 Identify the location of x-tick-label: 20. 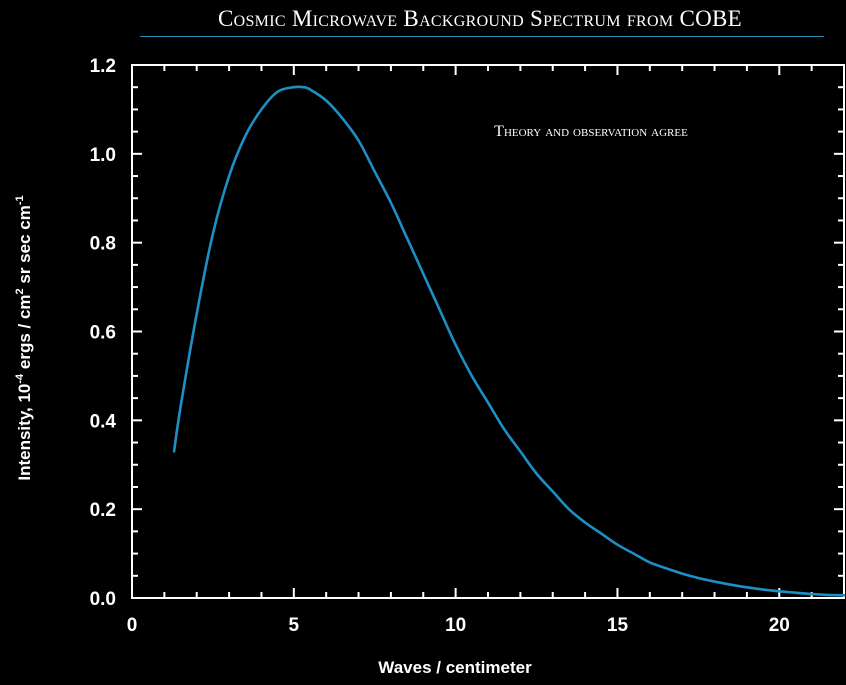
(779, 625).